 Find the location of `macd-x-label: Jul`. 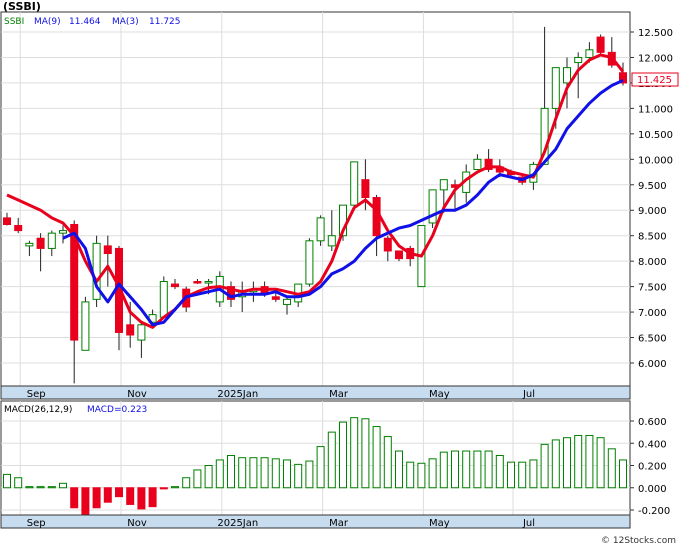

macd-x-label: Jul is located at coordinates (528, 523).